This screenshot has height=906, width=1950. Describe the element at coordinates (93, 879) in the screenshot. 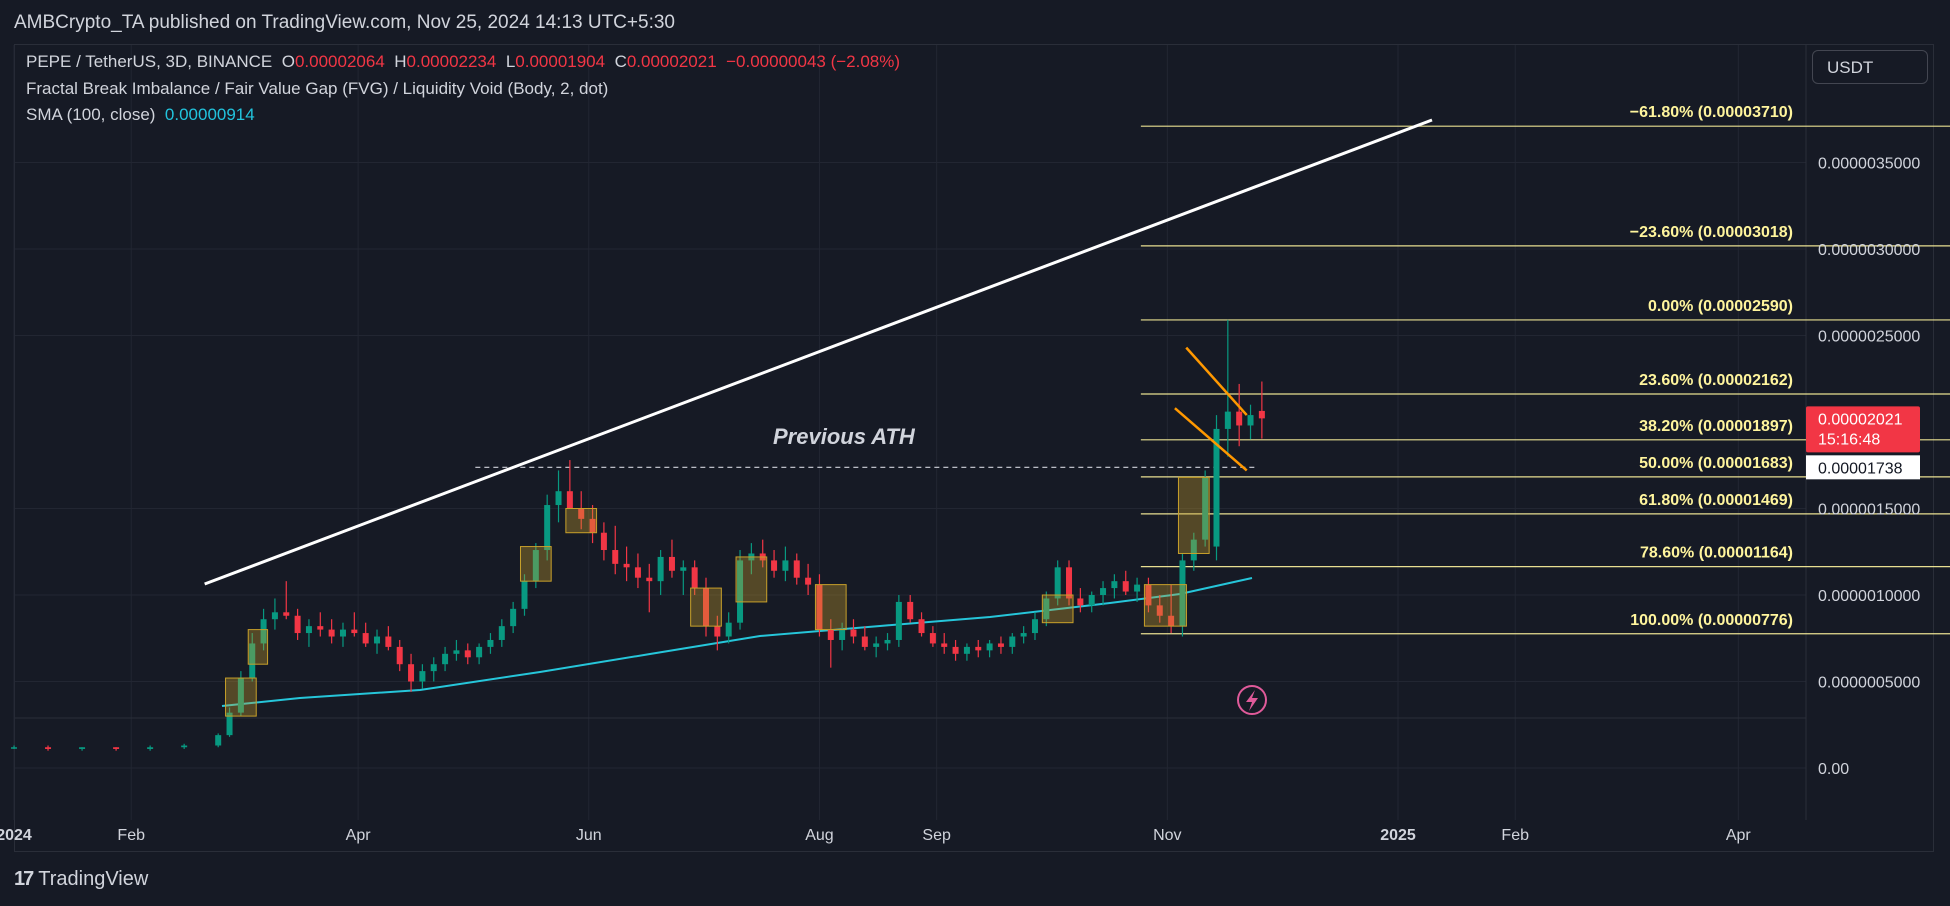

I see `tradingview-brand: TradingView` at that location.